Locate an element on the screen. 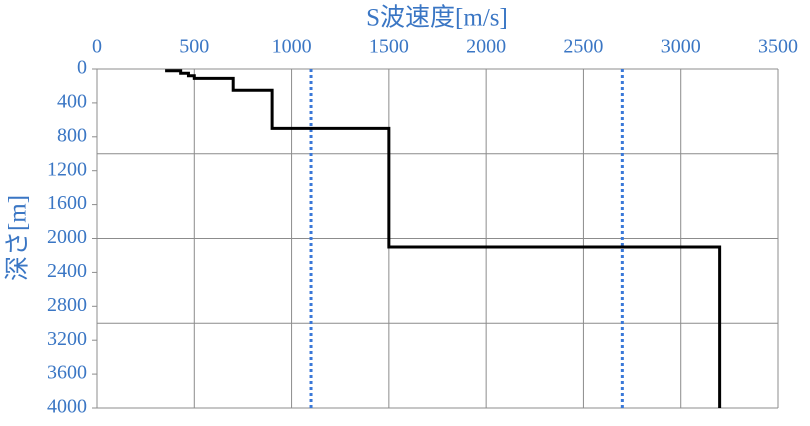 Image resolution: width=810 pixels, height=426 pixels. x-tick-label: 2500 is located at coordinates (583, 47).